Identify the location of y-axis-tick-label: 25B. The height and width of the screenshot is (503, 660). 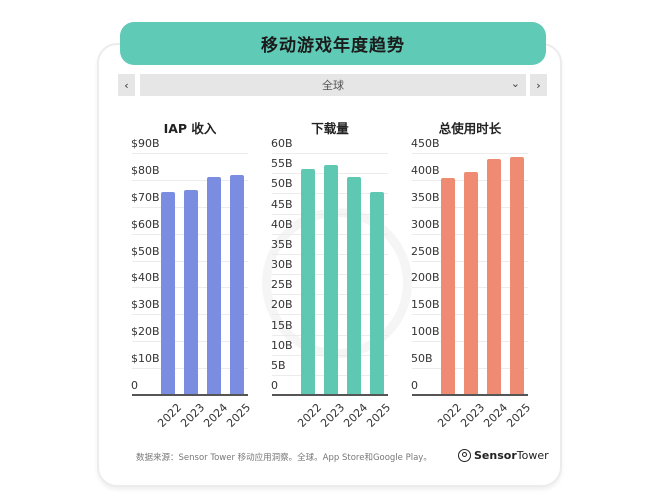
(282, 285).